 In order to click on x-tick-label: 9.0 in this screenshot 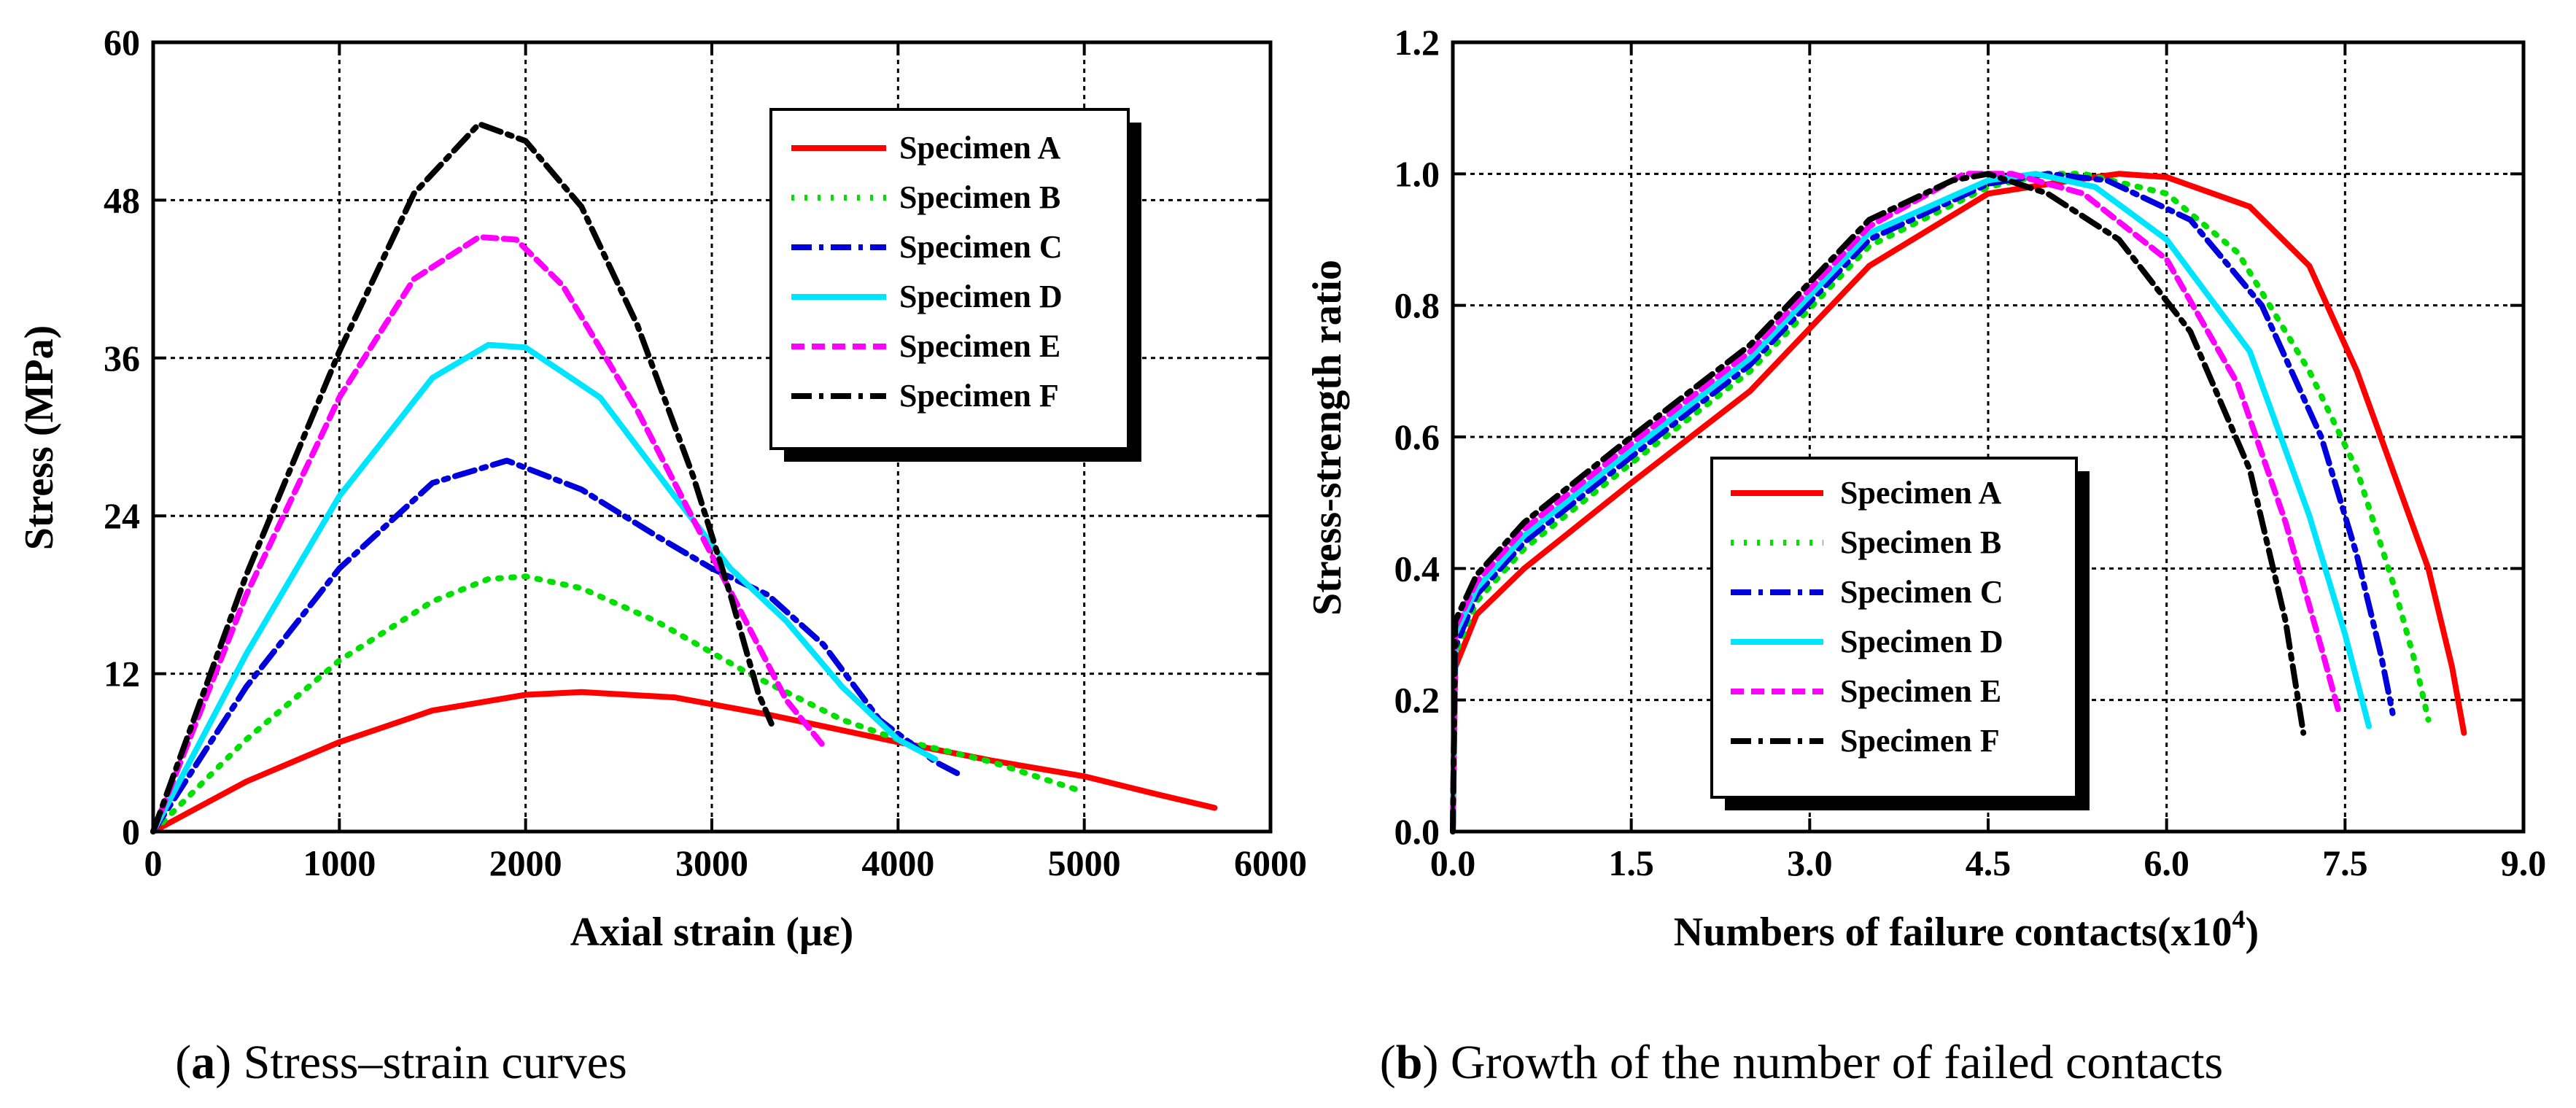, I will do `click(2524, 862)`.